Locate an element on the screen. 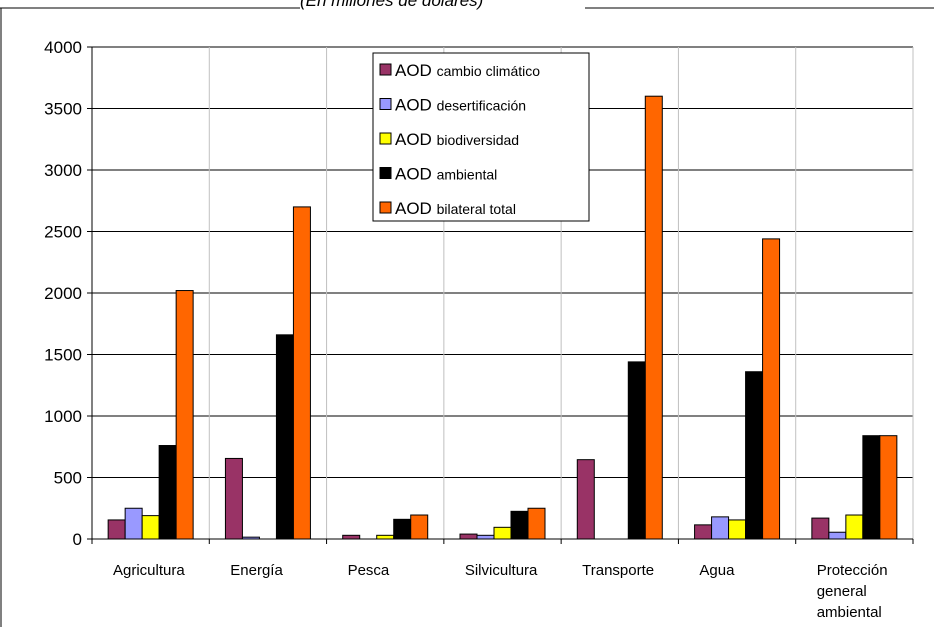 Image resolution: width=934 pixels, height=627 pixels. x-category-label: Silvicultura is located at coordinates (501, 570).